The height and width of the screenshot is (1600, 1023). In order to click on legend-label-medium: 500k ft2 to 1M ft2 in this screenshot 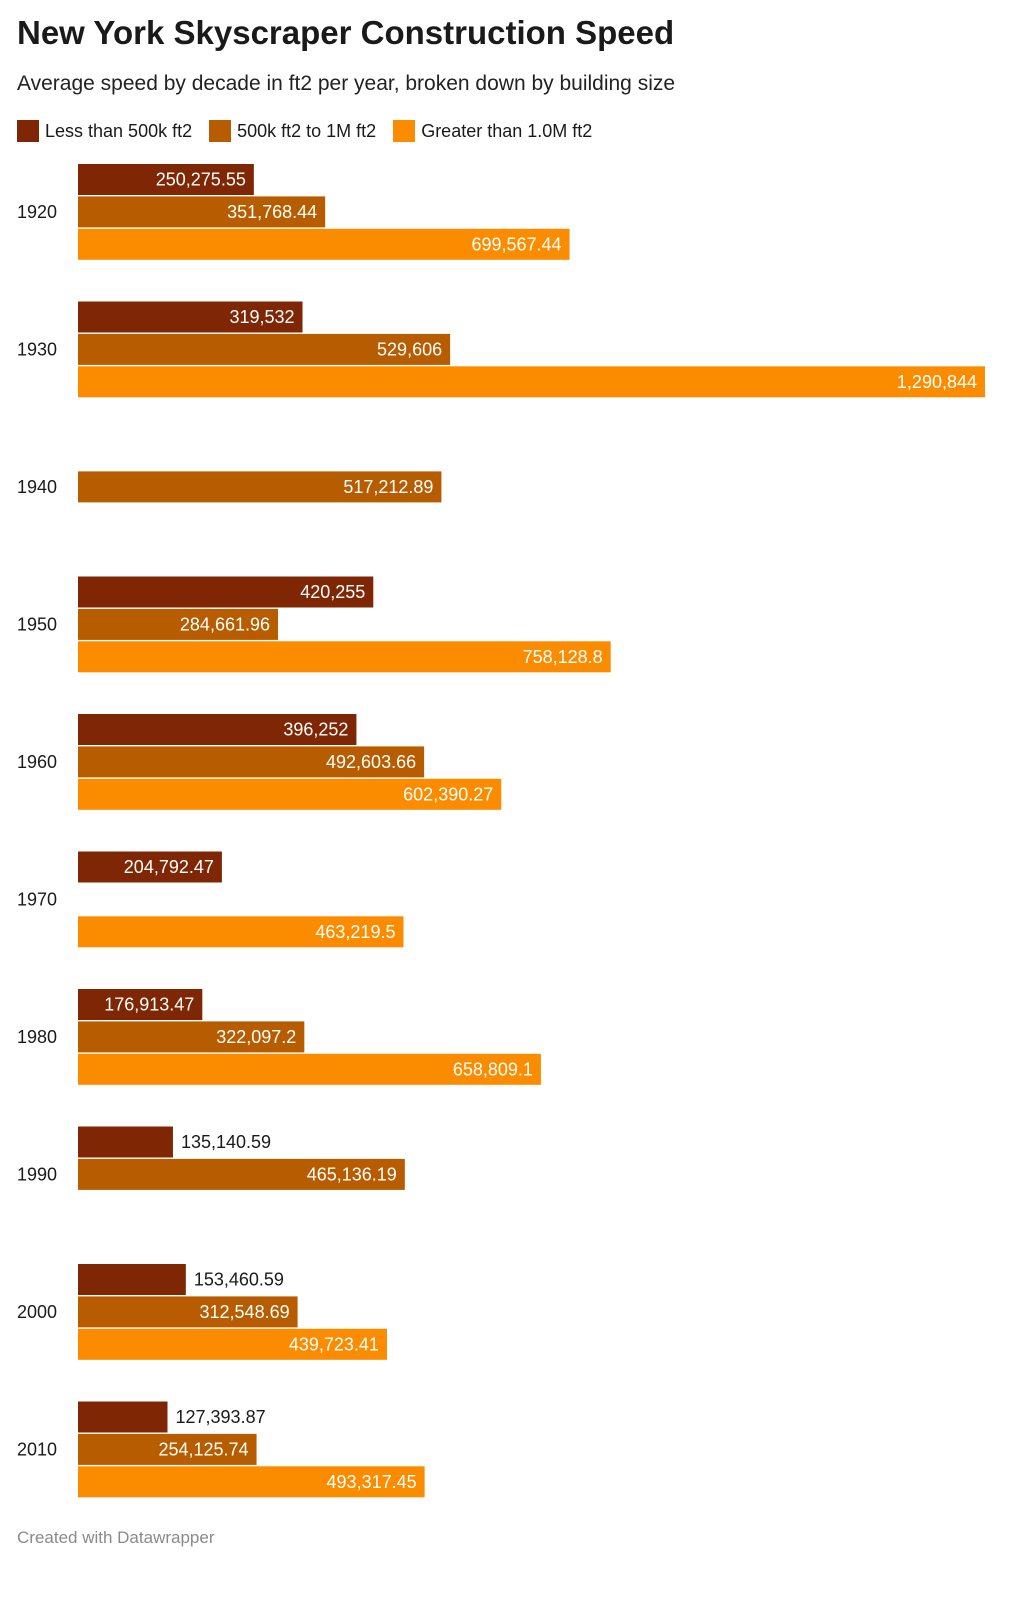, I will do `click(307, 130)`.